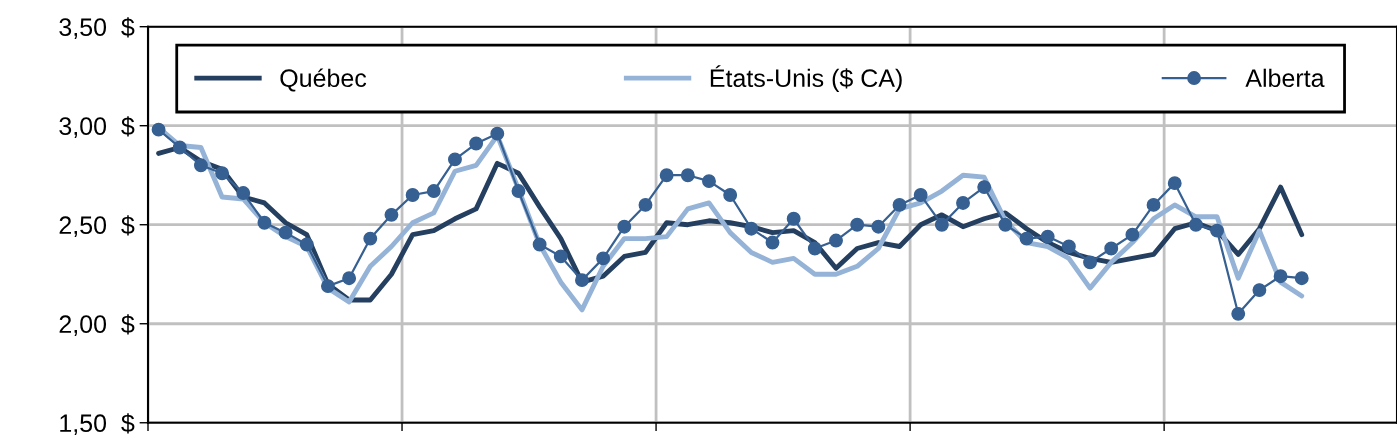 The image size is (1397, 445). Describe the element at coordinates (1285, 78) in the screenshot. I see `legend-label: Alberta` at that location.